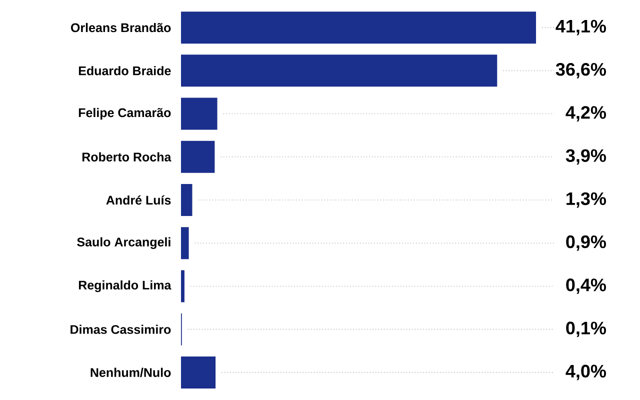 Image resolution: width=640 pixels, height=400 pixels. What do you see at coordinates (586, 330) in the screenshot?
I see `data-label: 0,1%` at bounding box center [586, 330].